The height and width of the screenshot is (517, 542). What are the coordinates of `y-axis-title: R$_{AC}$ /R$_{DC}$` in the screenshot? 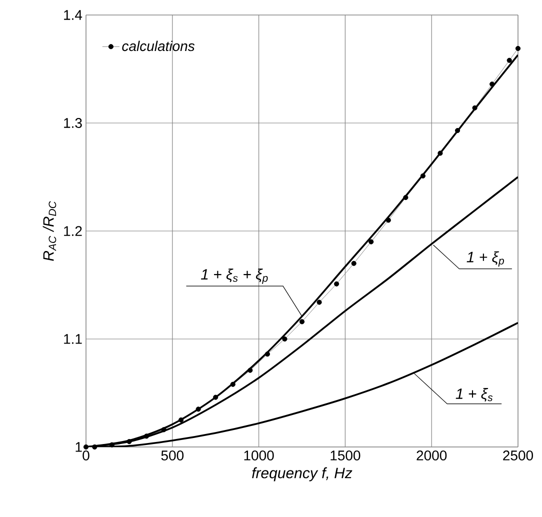 It's located at (49, 231).